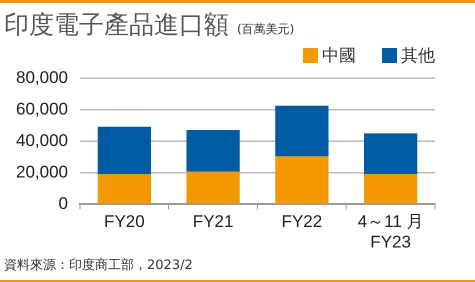 This screenshot has width=475, height=282. I want to click on chart-title: 印度電子產品進口額, so click(116, 24).